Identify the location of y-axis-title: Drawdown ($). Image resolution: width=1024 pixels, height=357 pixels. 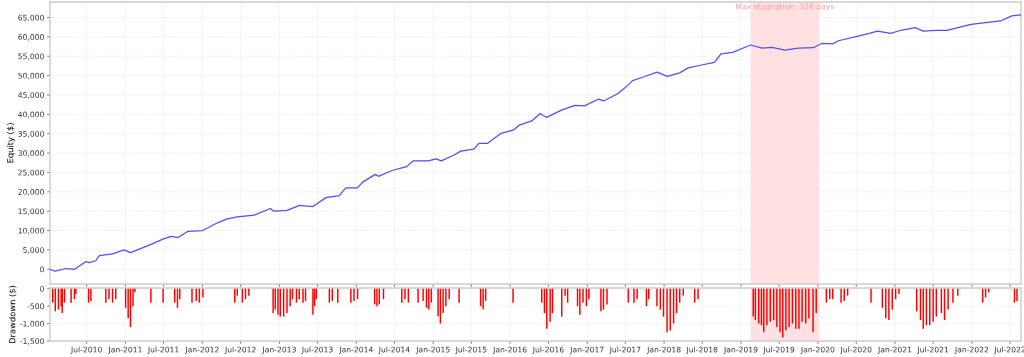
(12, 314).